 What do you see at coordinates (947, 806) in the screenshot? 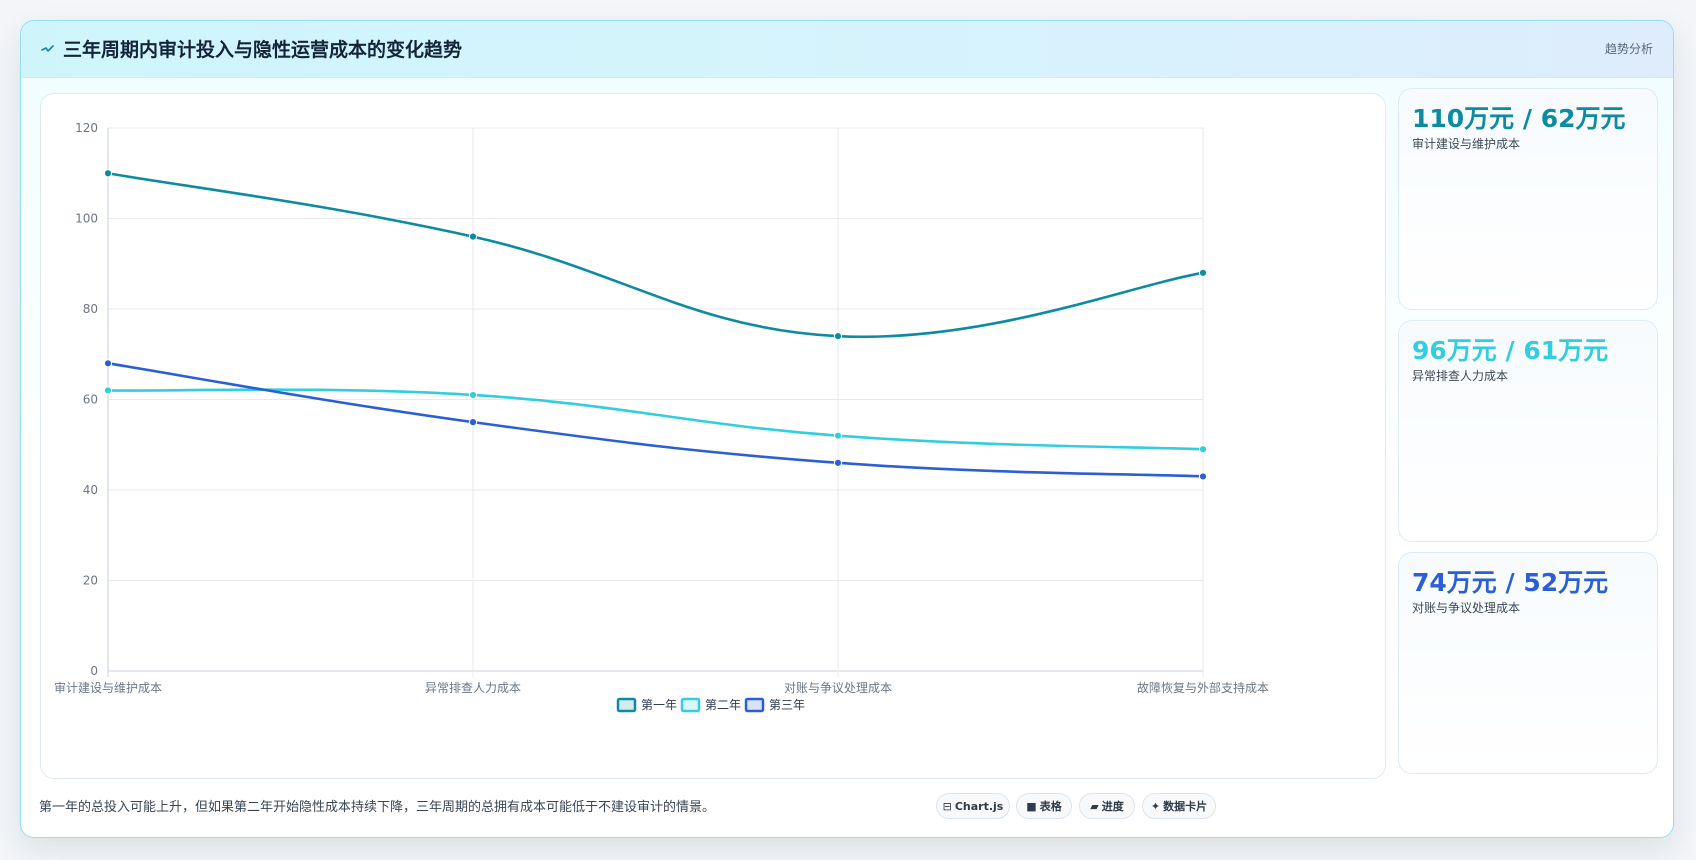
I see `chart-icon: ⊟` at bounding box center [947, 806].